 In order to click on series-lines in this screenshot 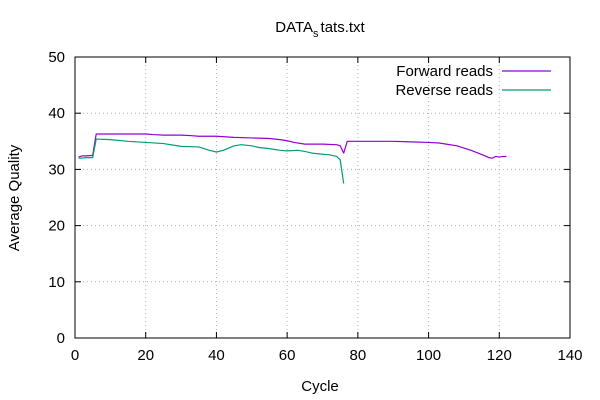, I will do `click(292, 158)`.